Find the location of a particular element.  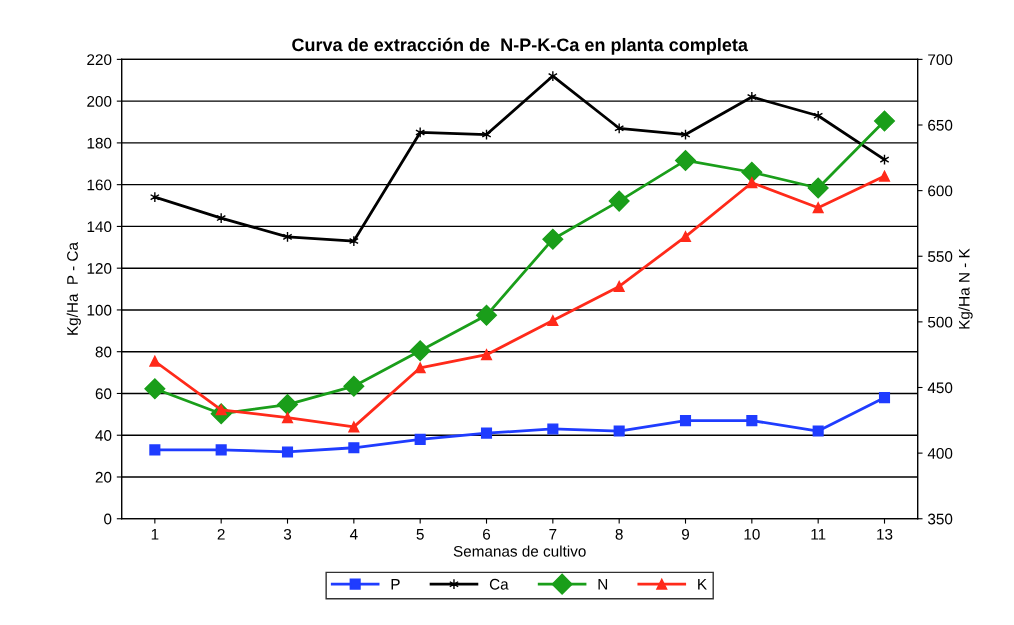

x-tick-label: 11 is located at coordinates (818, 534).